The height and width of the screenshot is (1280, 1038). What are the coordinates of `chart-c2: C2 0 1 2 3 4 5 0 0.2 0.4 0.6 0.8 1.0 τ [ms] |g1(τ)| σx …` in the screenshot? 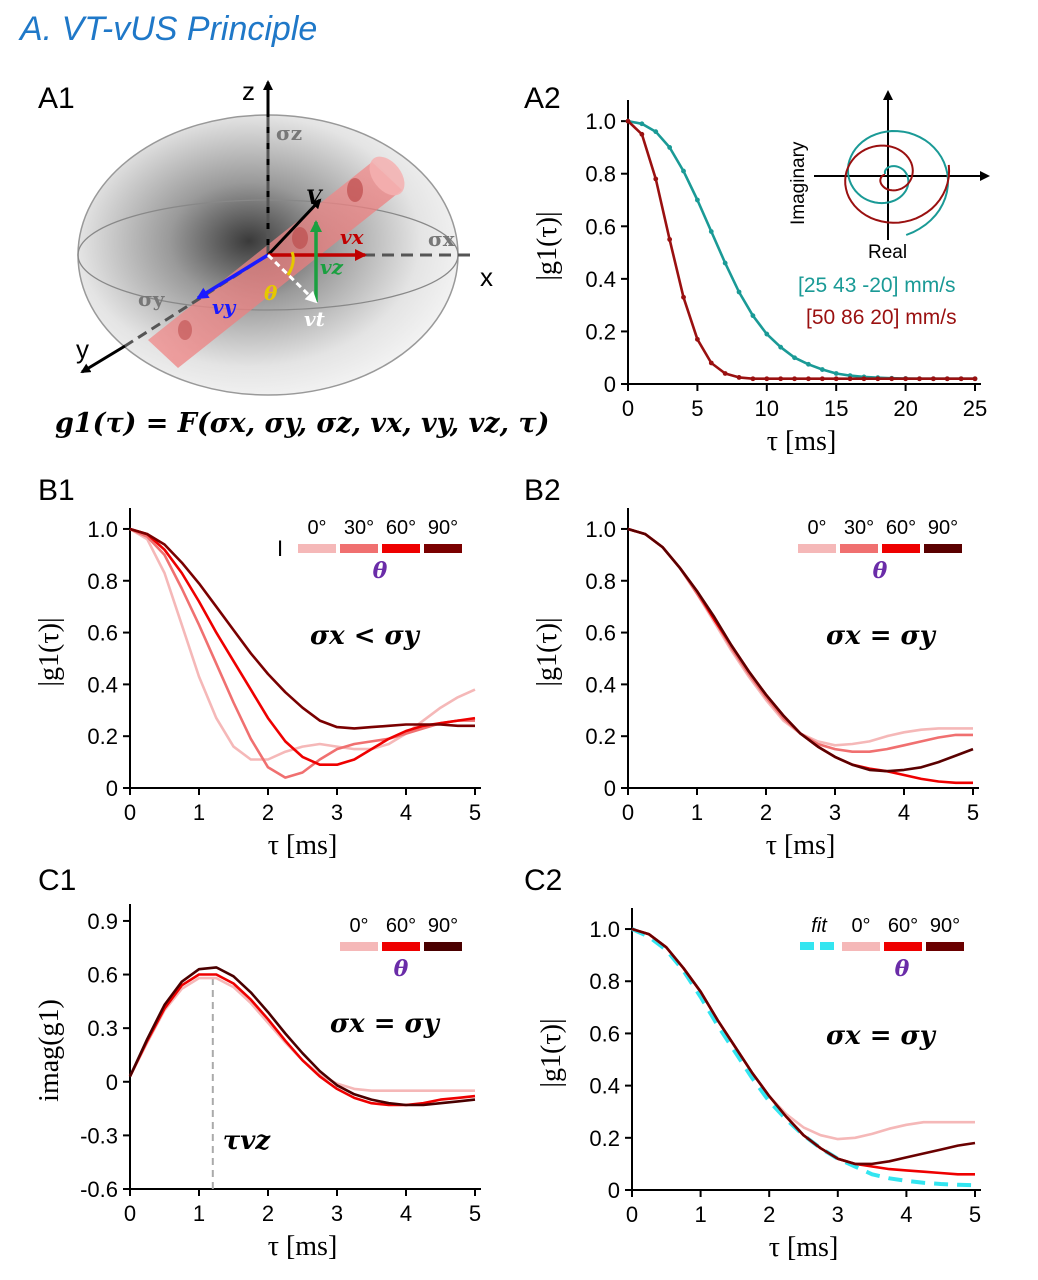 It's located at (752, 1063).